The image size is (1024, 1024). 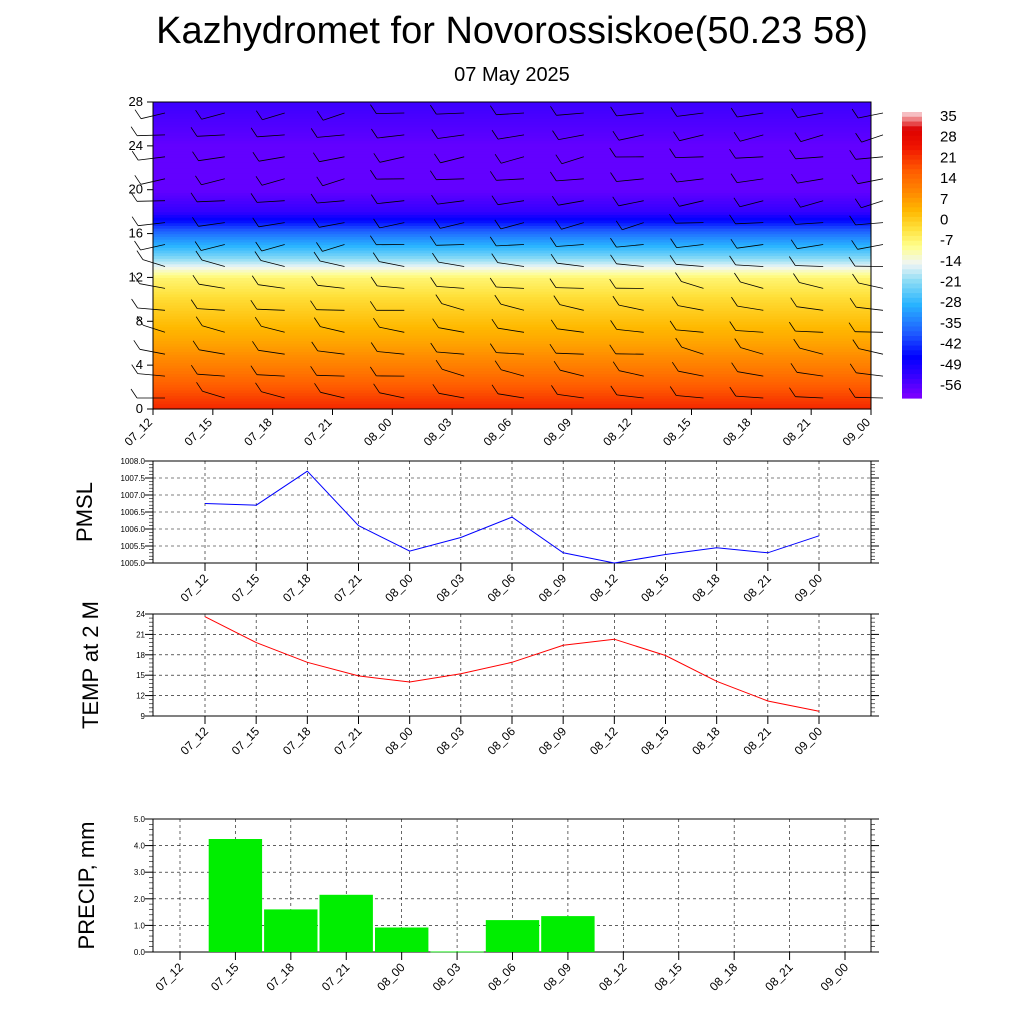 What do you see at coordinates (951, 323) in the screenshot?
I see `colorbar-label: -35` at bounding box center [951, 323].